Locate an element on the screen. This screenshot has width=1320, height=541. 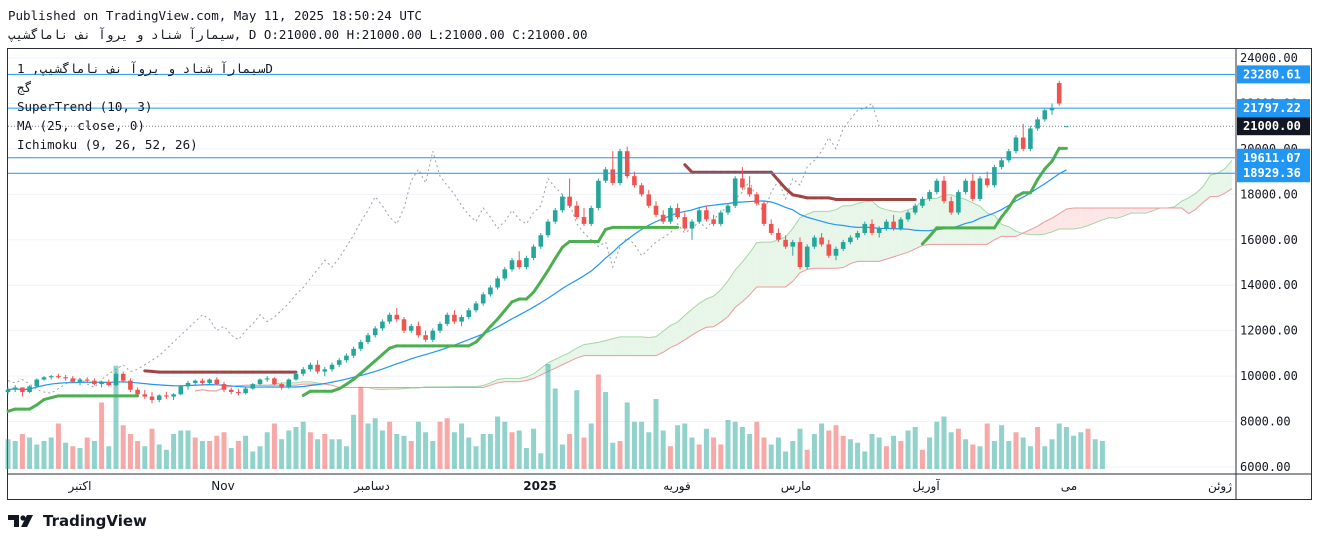
legend-ma: MA (25, close, 0) is located at coordinates (81, 125).